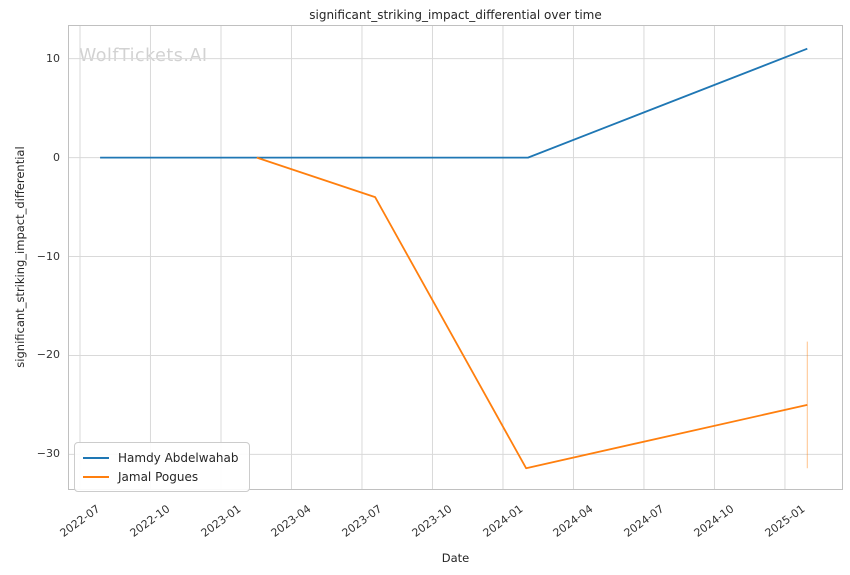  Describe the element at coordinates (362, 521) in the screenshot. I see `x-tick-label: 2023-07` at that location.